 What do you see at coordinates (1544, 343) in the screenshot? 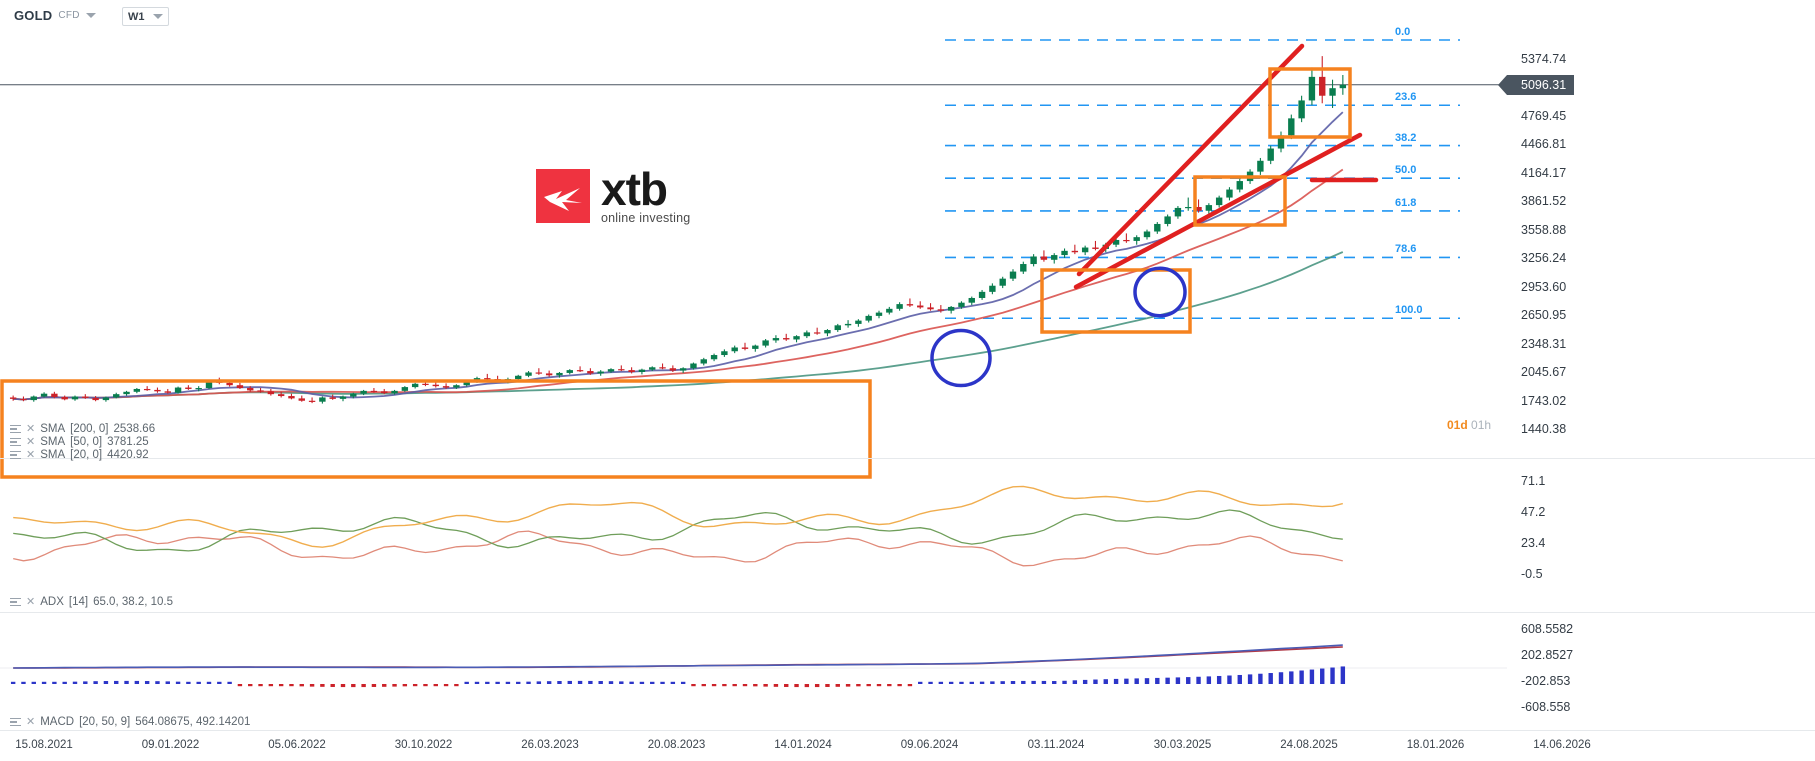
I see `price-axis-tick: 2348.31` at bounding box center [1544, 343].